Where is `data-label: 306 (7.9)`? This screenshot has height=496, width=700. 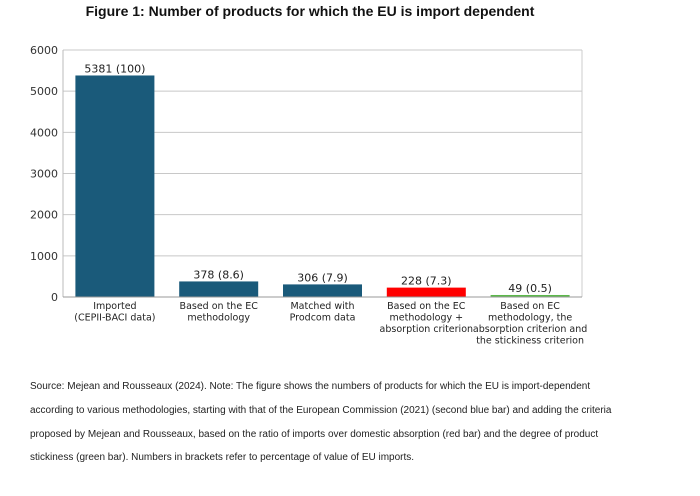
data-label: 306 (7.9) is located at coordinates (322, 277).